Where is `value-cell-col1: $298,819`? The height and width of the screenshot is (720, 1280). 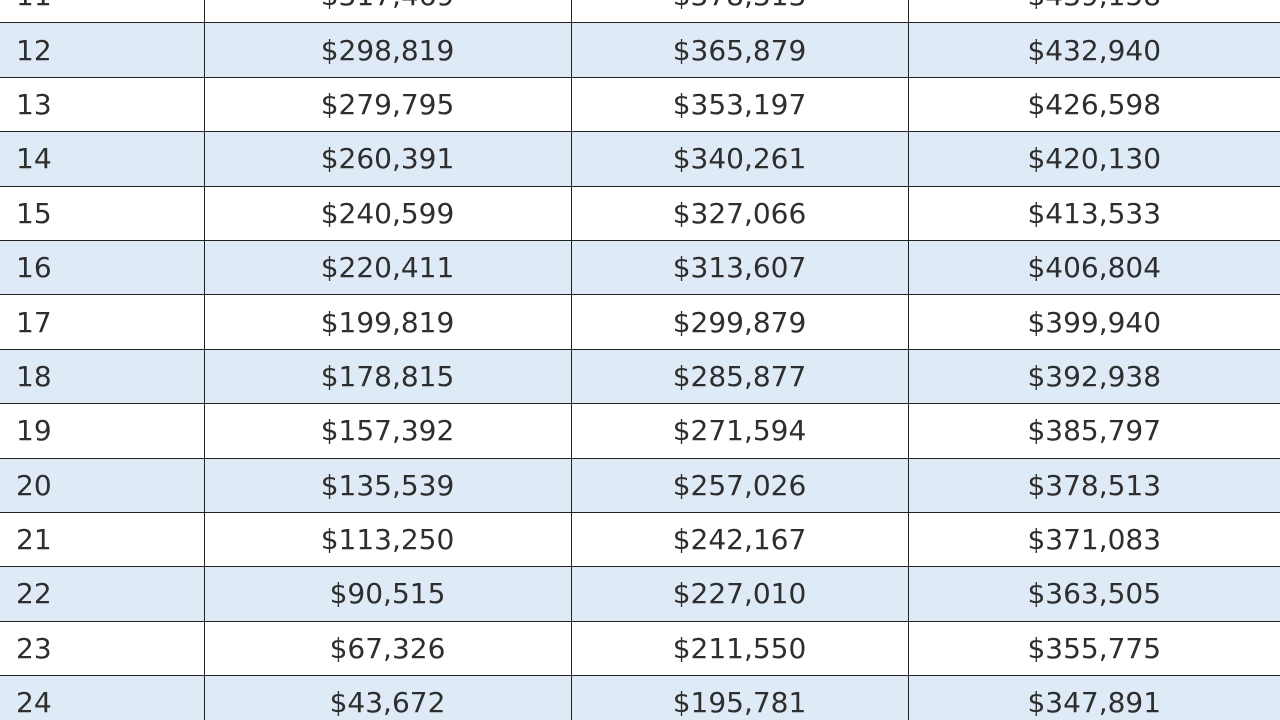
value-cell-col1: $298,819 is located at coordinates (387, 50).